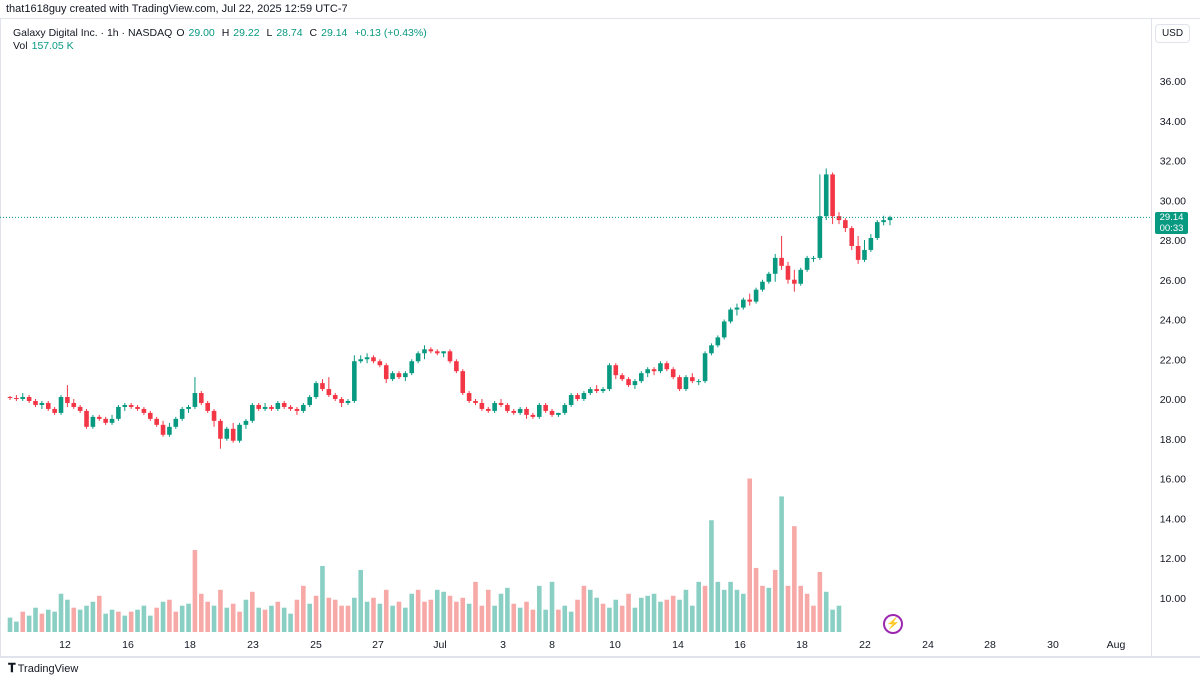  Describe the element at coordinates (928, 645) in the screenshot. I see `x-tick-label: 24` at that location.